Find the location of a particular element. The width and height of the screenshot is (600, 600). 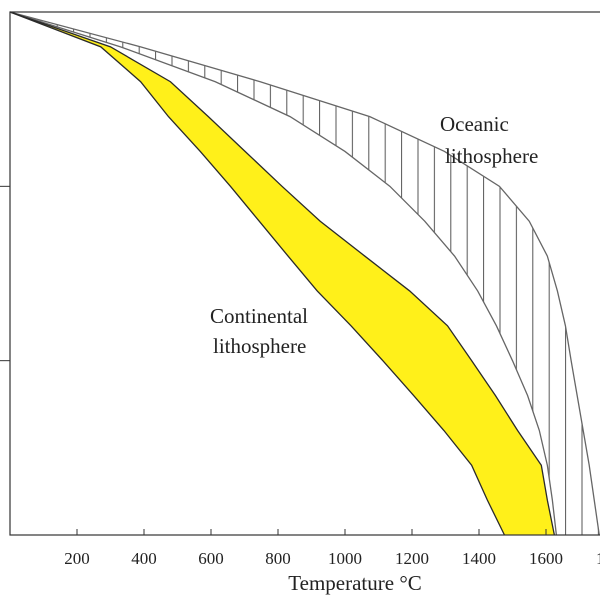

x-tick-label: 1000 is located at coordinates (345, 558).